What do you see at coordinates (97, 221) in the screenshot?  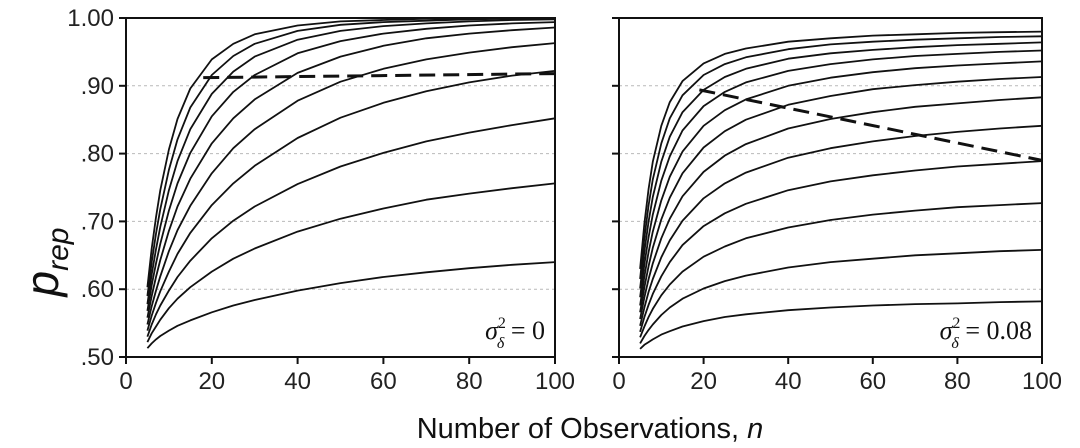 I see `y-tick-label: .70` at bounding box center [97, 221].